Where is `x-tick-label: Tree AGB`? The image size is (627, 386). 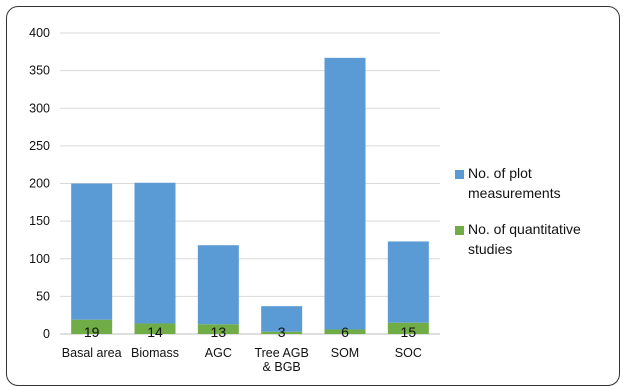 x-tick-label: Tree AGB is located at coordinates (281, 353).